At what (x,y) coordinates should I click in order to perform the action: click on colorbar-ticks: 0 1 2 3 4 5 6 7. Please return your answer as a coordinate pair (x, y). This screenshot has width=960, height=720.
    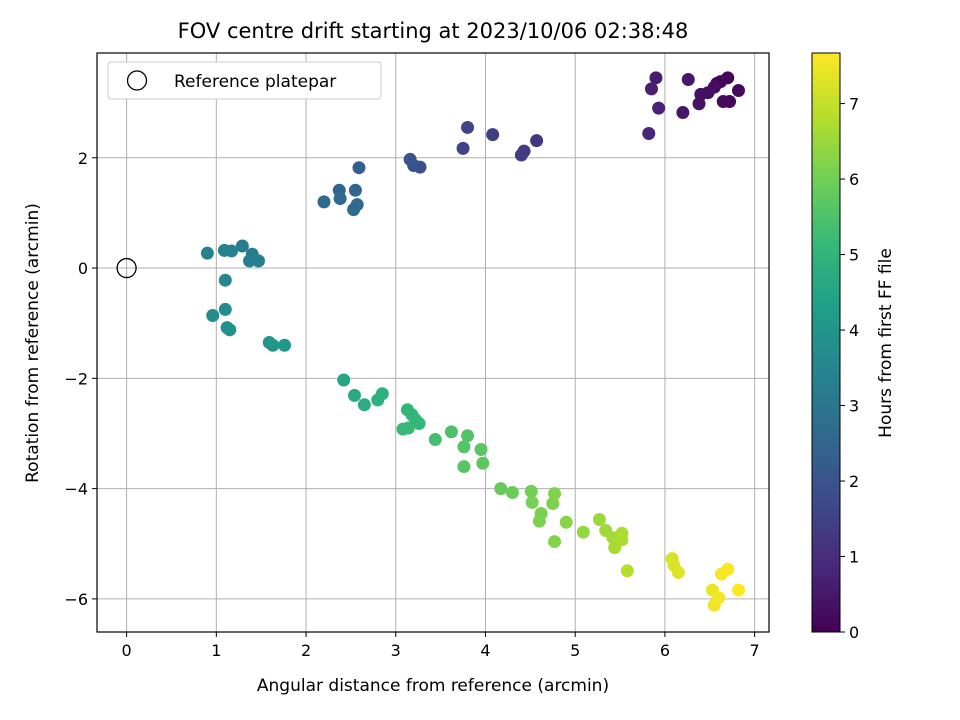
    Looking at the image, I should click on (849, 368).